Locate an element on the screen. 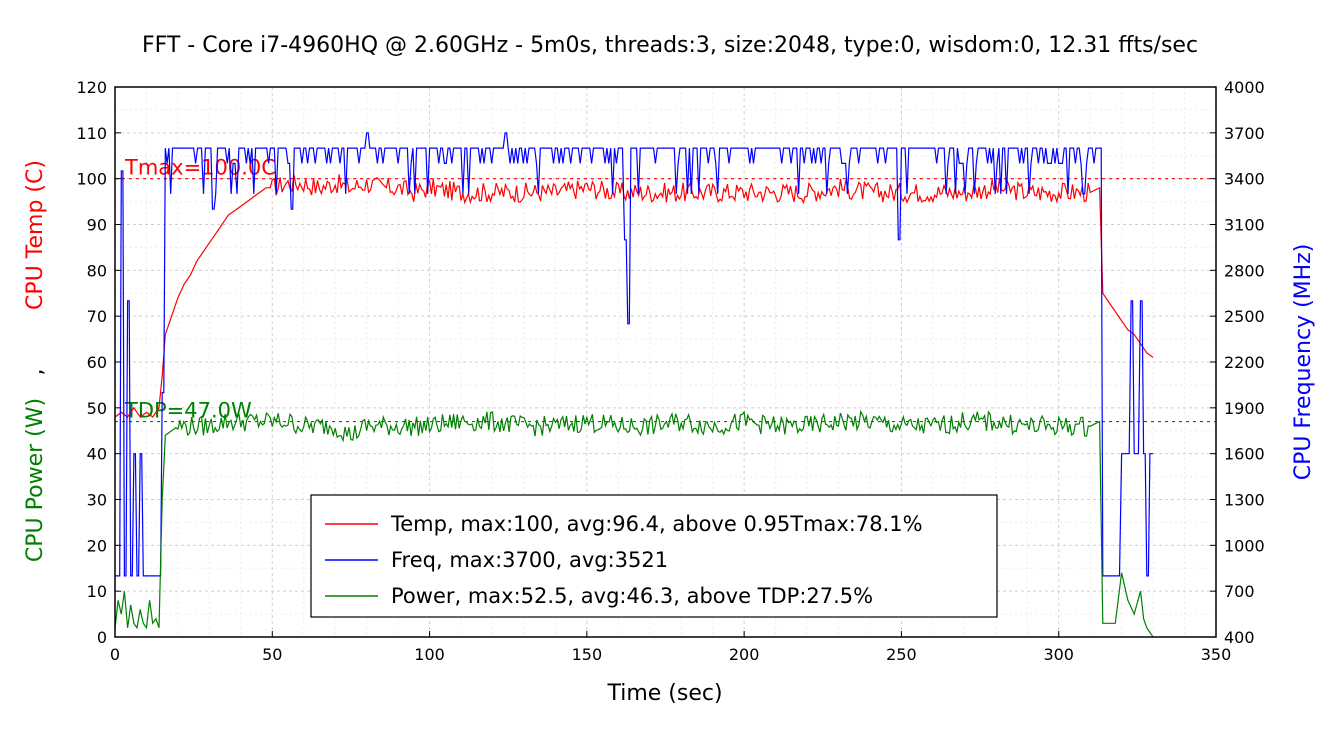  left-y-axis-ticks: 0 10 20 30 40 50 60 70 80 90 100 110 120 is located at coordinates (98, 362).